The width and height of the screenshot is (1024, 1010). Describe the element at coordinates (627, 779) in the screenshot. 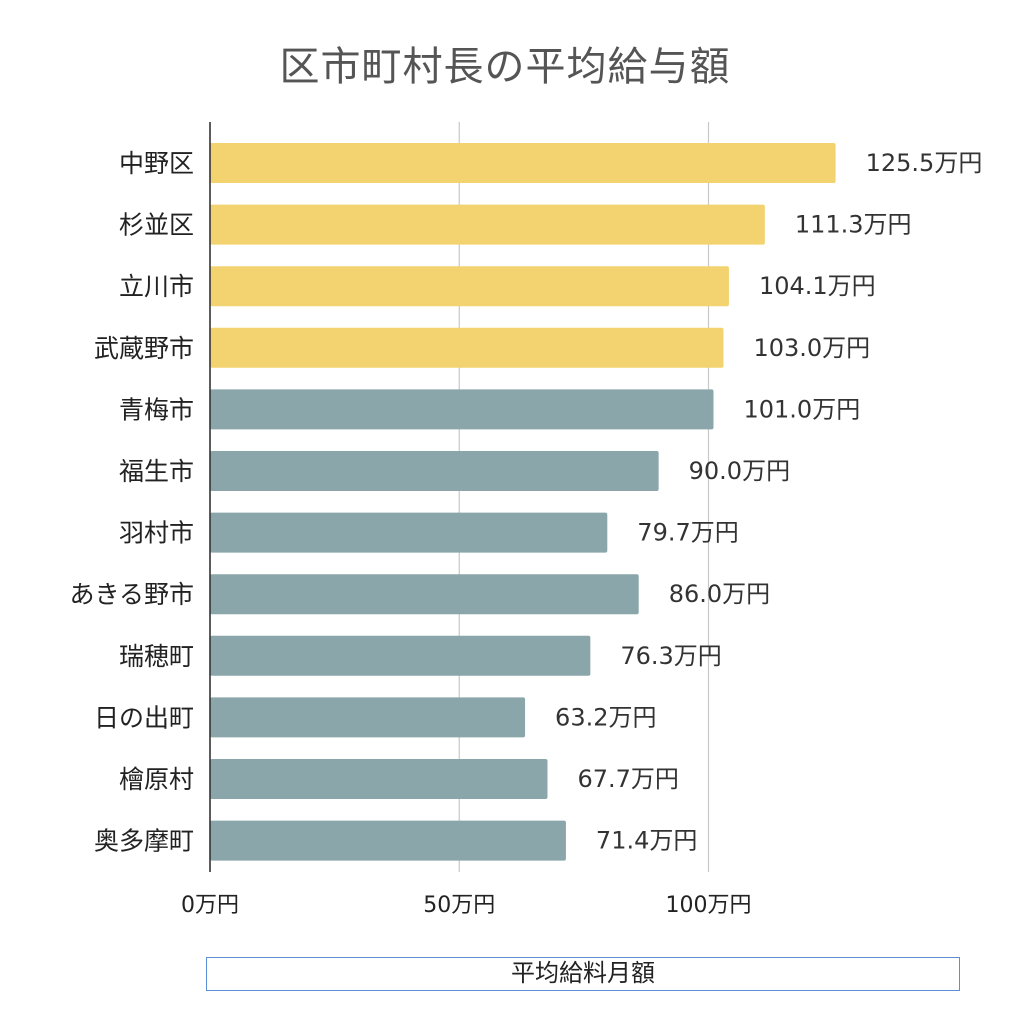

I see `data-label: 67.7万円` at that location.